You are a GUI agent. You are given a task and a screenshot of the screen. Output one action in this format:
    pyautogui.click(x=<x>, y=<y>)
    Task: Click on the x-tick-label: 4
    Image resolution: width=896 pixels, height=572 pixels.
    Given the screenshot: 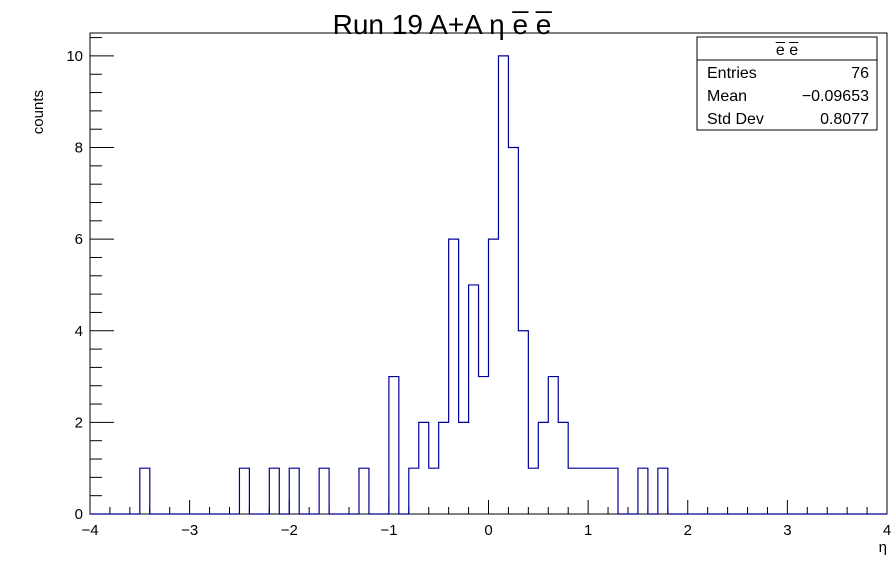 What is the action you would take?
    pyautogui.click(x=887, y=530)
    